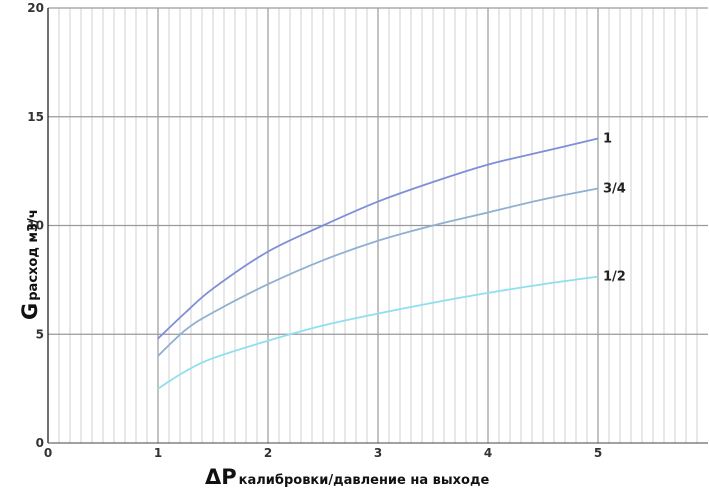  I want to click on series-label: 1/2, so click(614, 277).